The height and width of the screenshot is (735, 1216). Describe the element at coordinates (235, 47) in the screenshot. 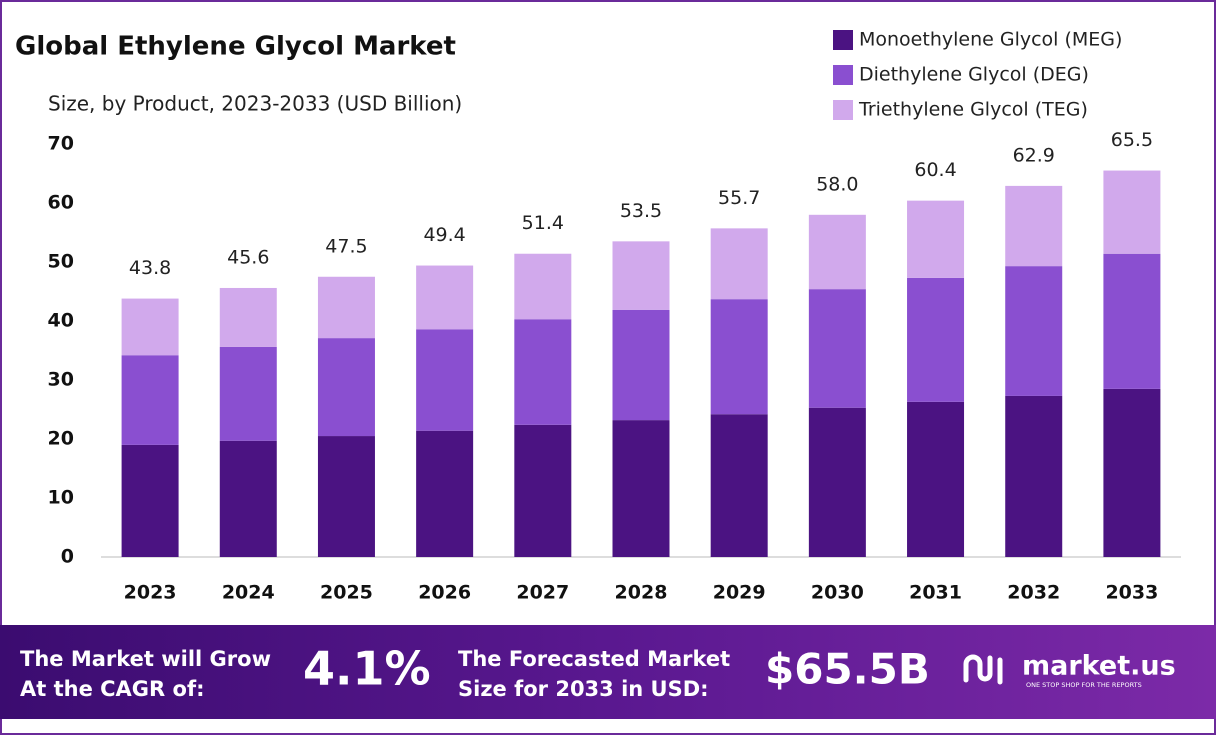

I see `chart-title: Global Ethylene Glycol Market` at that location.